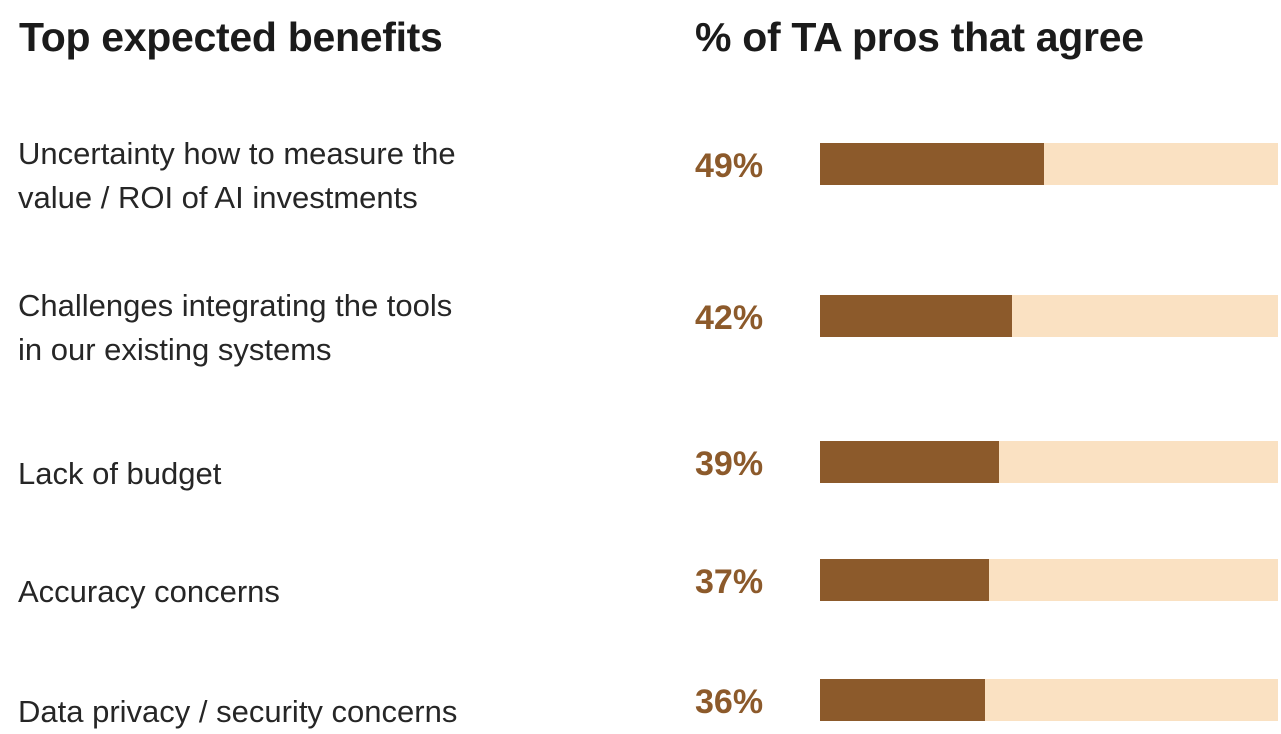  What do you see at coordinates (238, 711) in the screenshot?
I see `category-label: Data privacy / security concerns` at bounding box center [238, 711].